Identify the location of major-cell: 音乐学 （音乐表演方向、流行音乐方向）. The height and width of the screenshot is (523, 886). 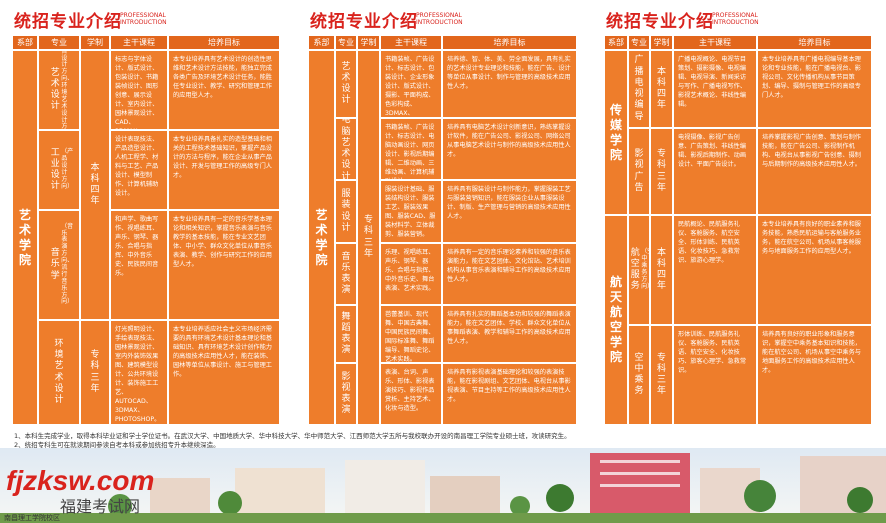
(59, 265).